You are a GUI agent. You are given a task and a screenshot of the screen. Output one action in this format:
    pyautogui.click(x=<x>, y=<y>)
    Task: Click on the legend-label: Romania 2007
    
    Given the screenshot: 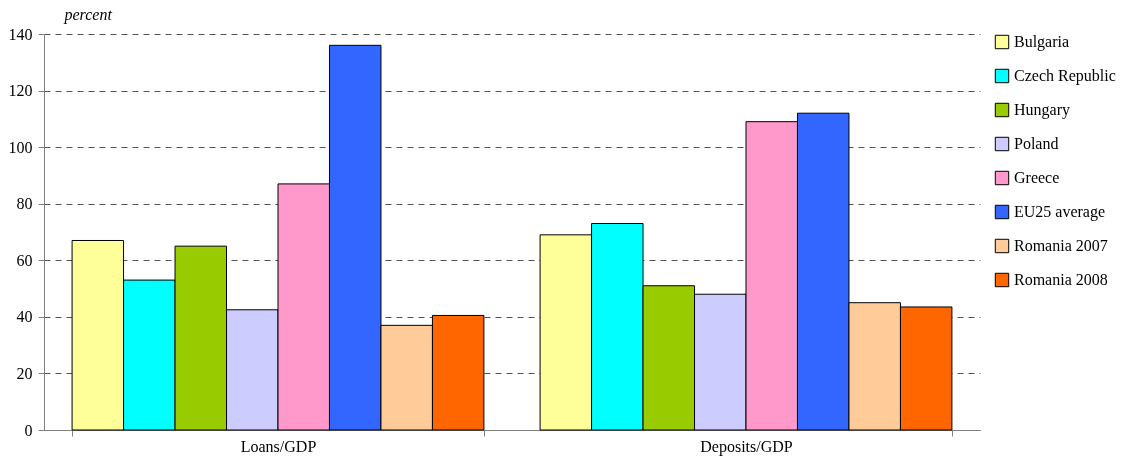 What is the action you would take?
    pyautogui.click(x=1061, y=245)
    